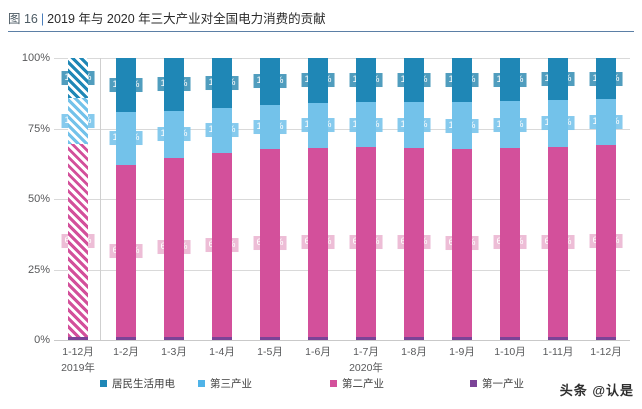 The height and width of the screenshot is (409, 642). What do you see at coordinates (462, 352) in the screenshot?
I see `x-axis-tick-label: 1-9月` at bounding box center [462, 352].